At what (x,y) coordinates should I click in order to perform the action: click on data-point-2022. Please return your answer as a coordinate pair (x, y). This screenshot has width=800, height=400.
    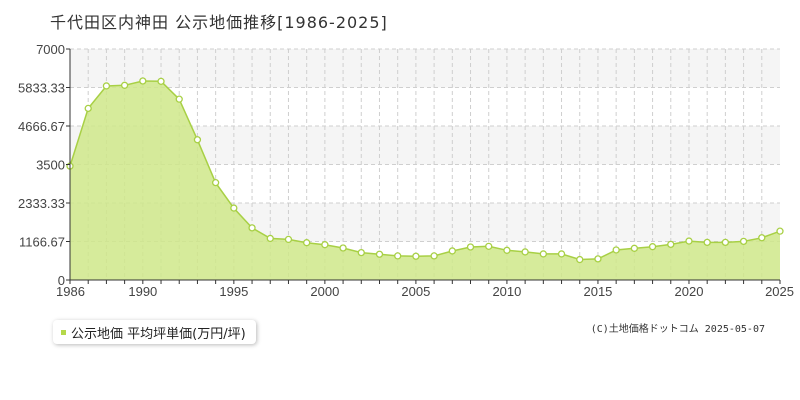
    Looking at the image, I should click on (725, 242).